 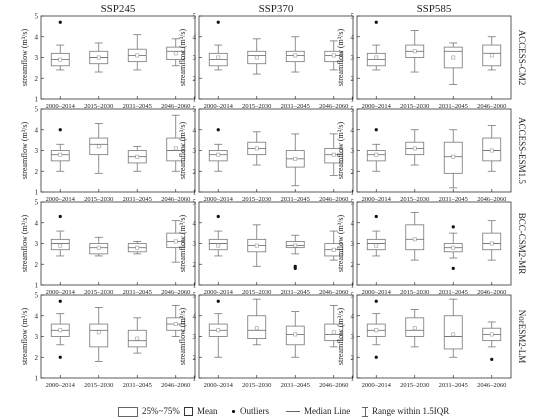 What do you see at coordinates (149, 411) in the screenshot?
I see `legend-box-item: 25%~75%` at bounding box center [149, 411].